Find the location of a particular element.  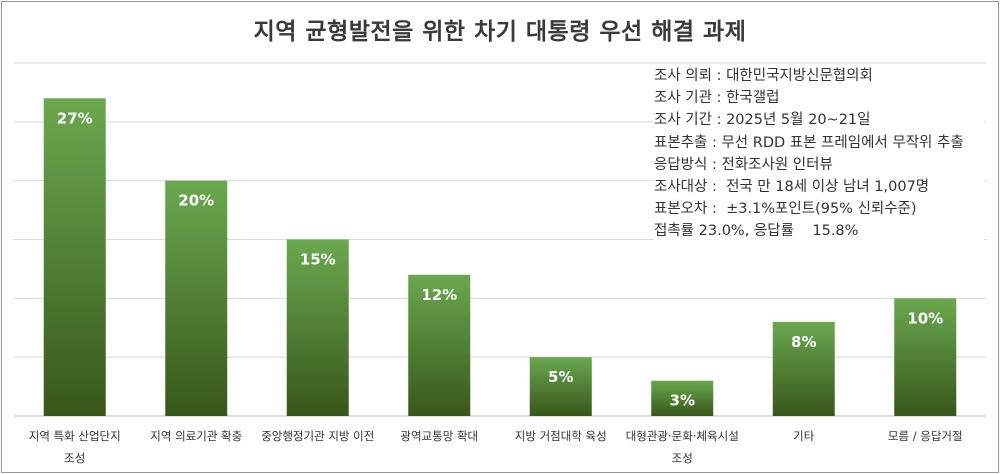

survey-info-line: 조사 기간 : 2025년 5월 20~21일 is located at coordinates (762, 120).